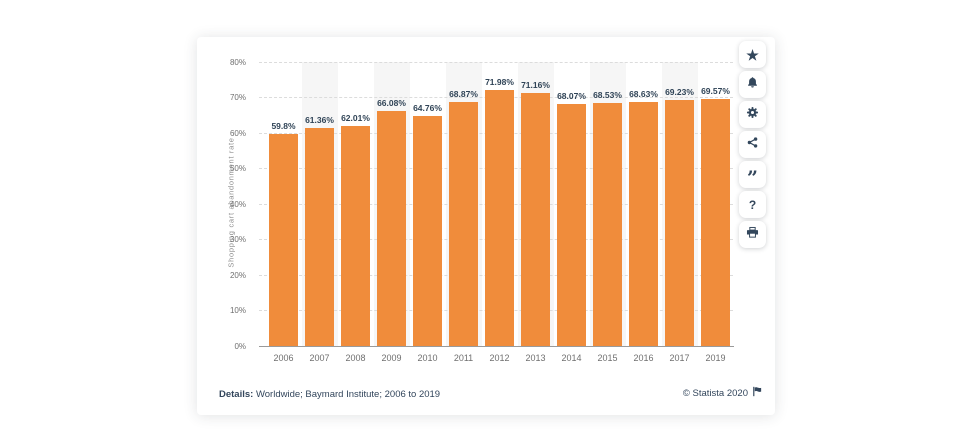  What do you see at coordinates (319, 237) in the screenshot?
I see `bar-2007` at bounding box center [319, 237].